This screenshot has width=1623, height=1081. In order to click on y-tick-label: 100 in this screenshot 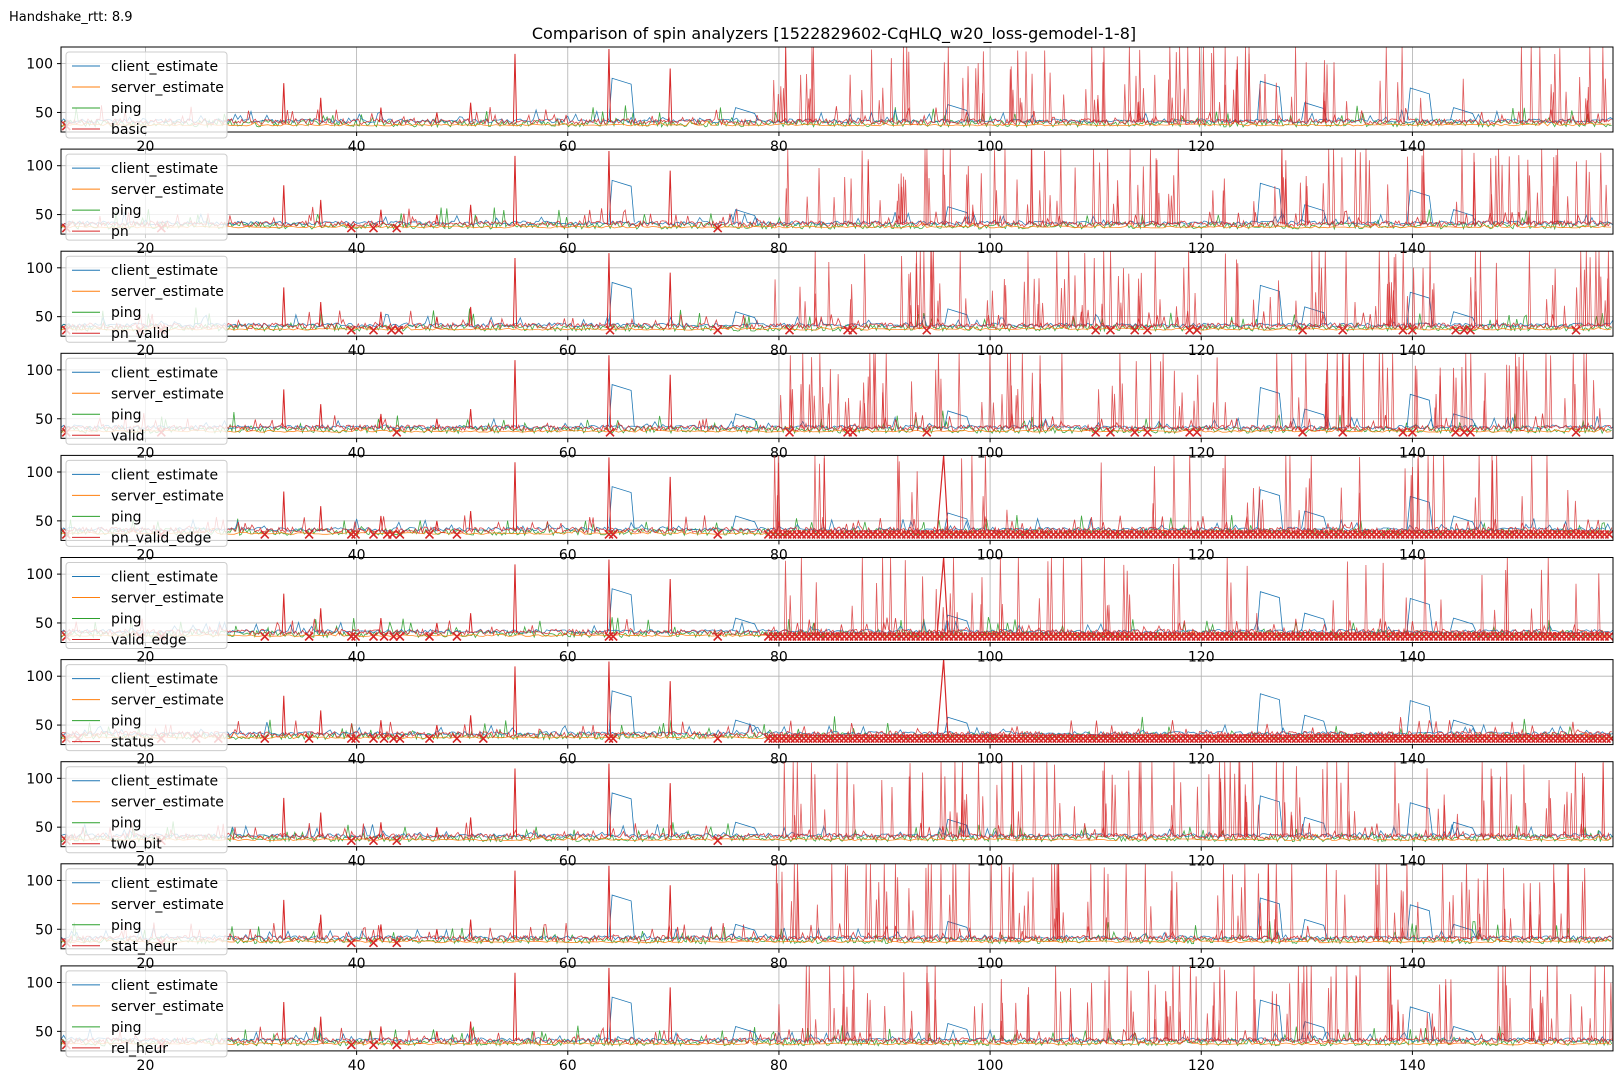, I will do `click(39, 677)`.